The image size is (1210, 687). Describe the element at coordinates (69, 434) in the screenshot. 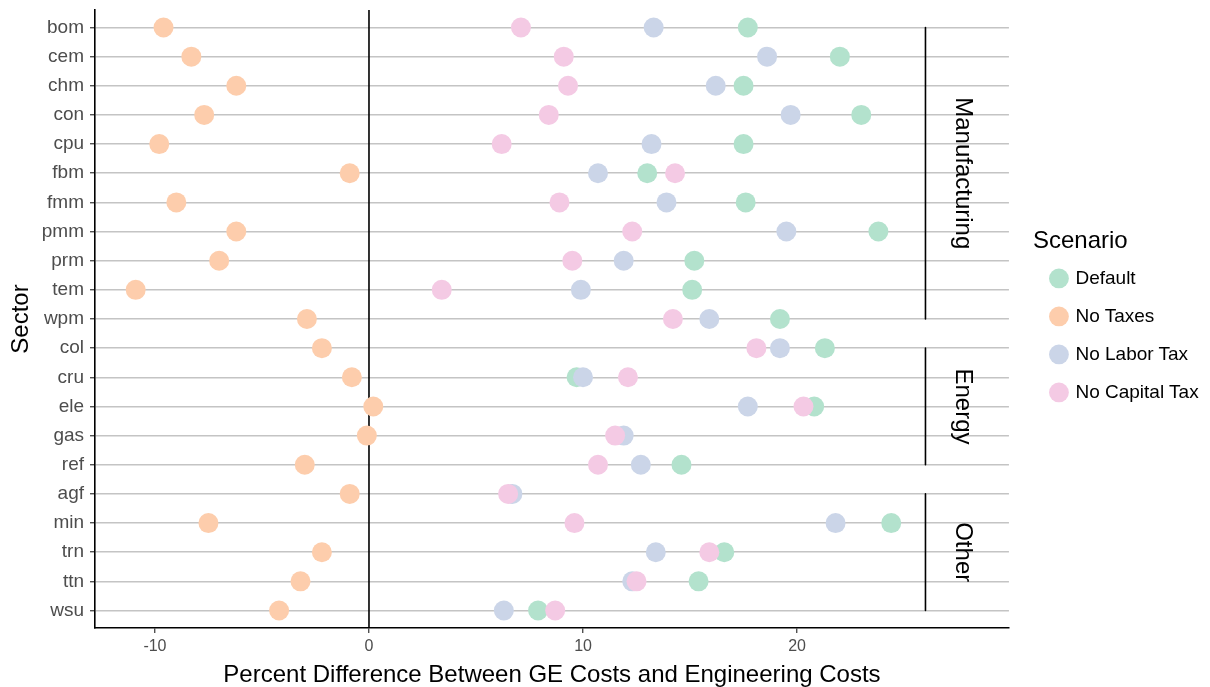

I see `y-tick-label: gas` at that location.